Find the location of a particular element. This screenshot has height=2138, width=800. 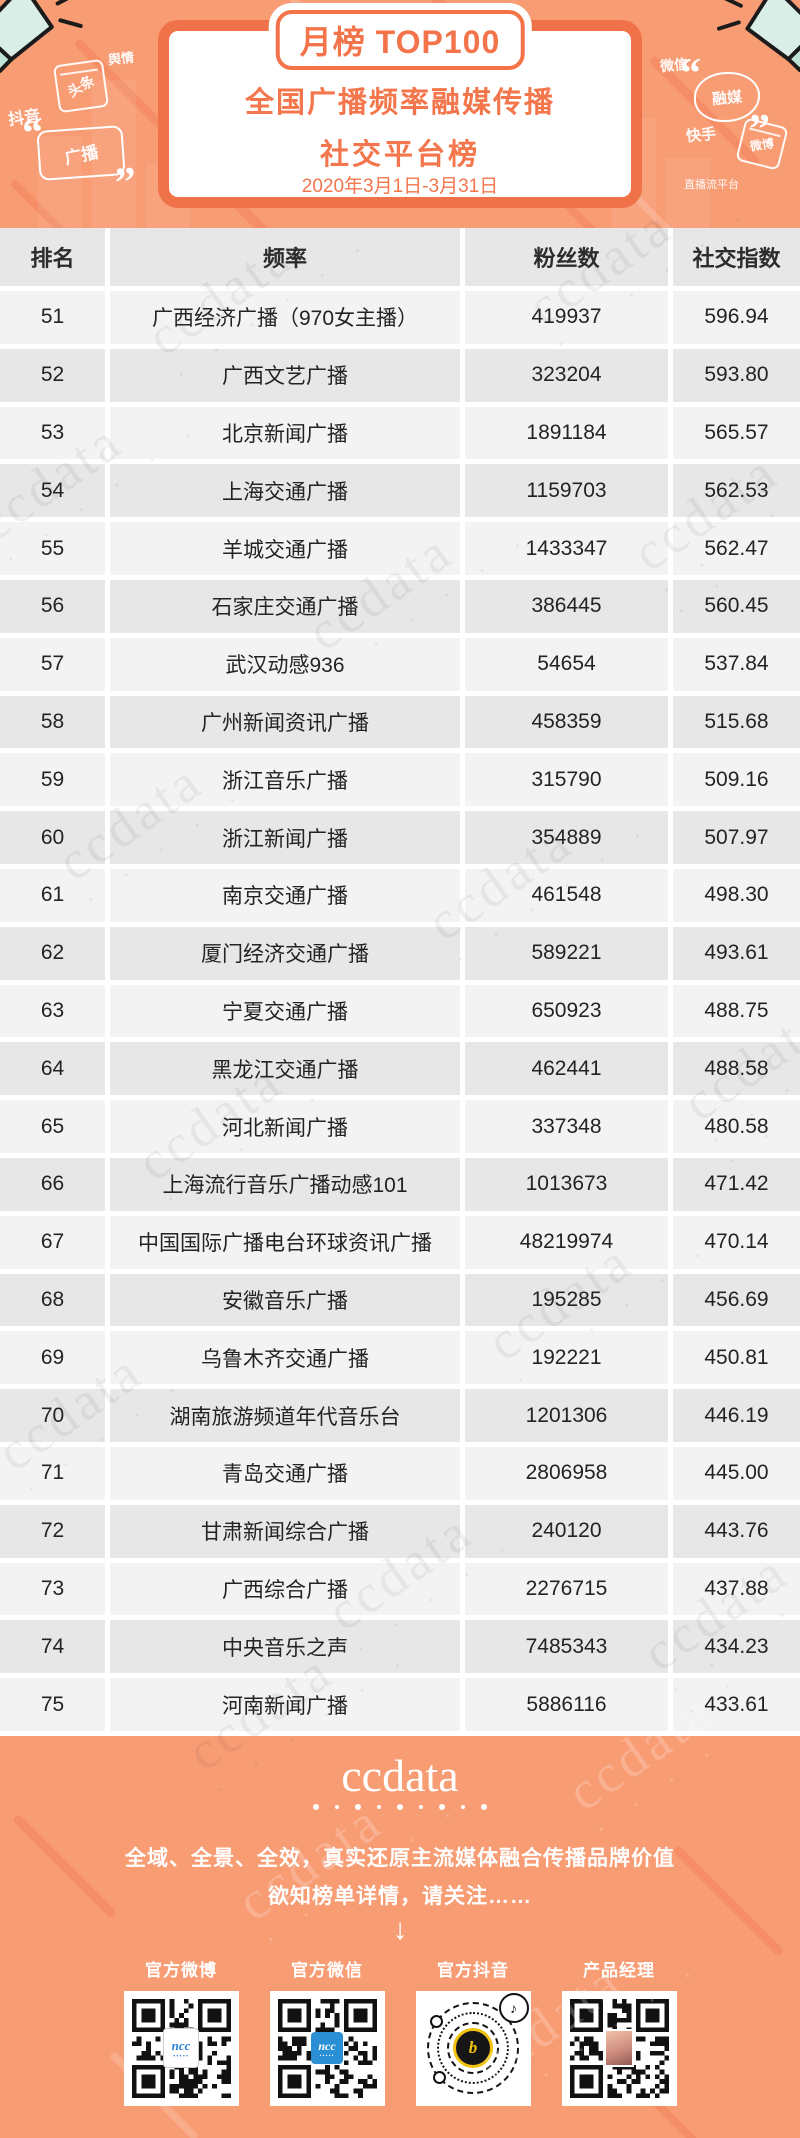

fans-cell: 1433347 is located at coordinates (566, 548).